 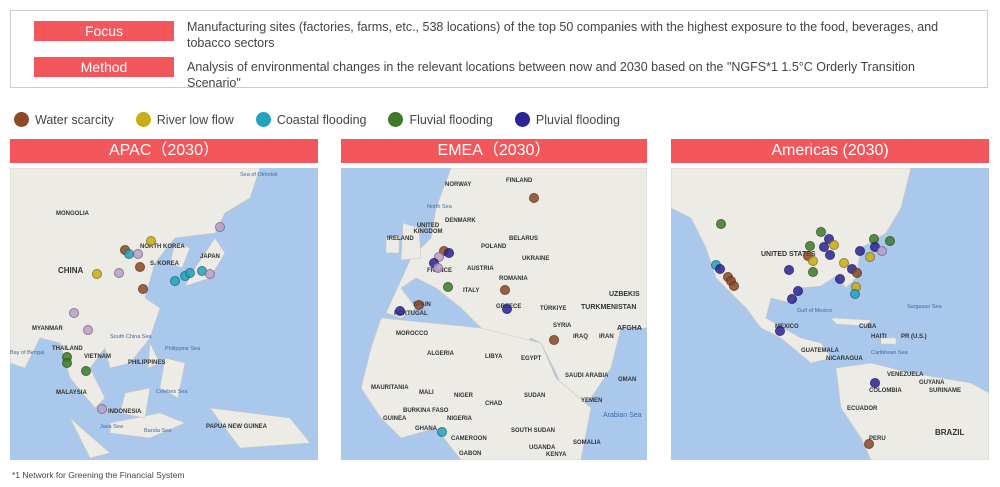 I want to click on sea-label: Arabian Sea, so click(x=622, y=415).